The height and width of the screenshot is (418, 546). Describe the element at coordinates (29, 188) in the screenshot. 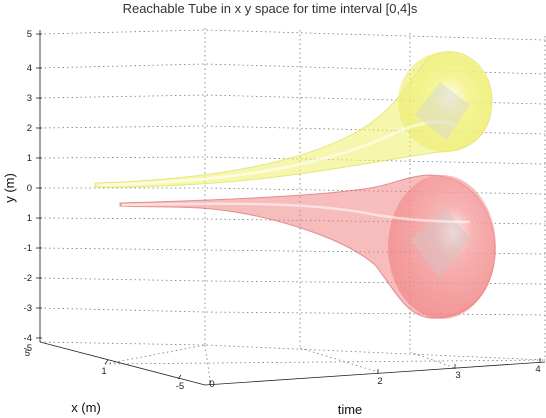

I see `y-tick: 0` at that location.